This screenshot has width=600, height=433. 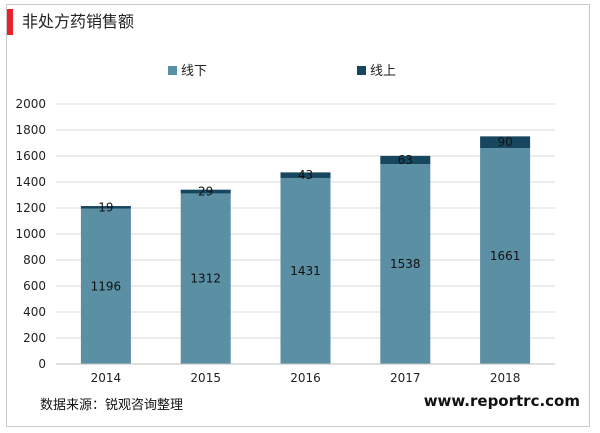 I want to click on y-tick-label: 600, so click(x=34, y=286).